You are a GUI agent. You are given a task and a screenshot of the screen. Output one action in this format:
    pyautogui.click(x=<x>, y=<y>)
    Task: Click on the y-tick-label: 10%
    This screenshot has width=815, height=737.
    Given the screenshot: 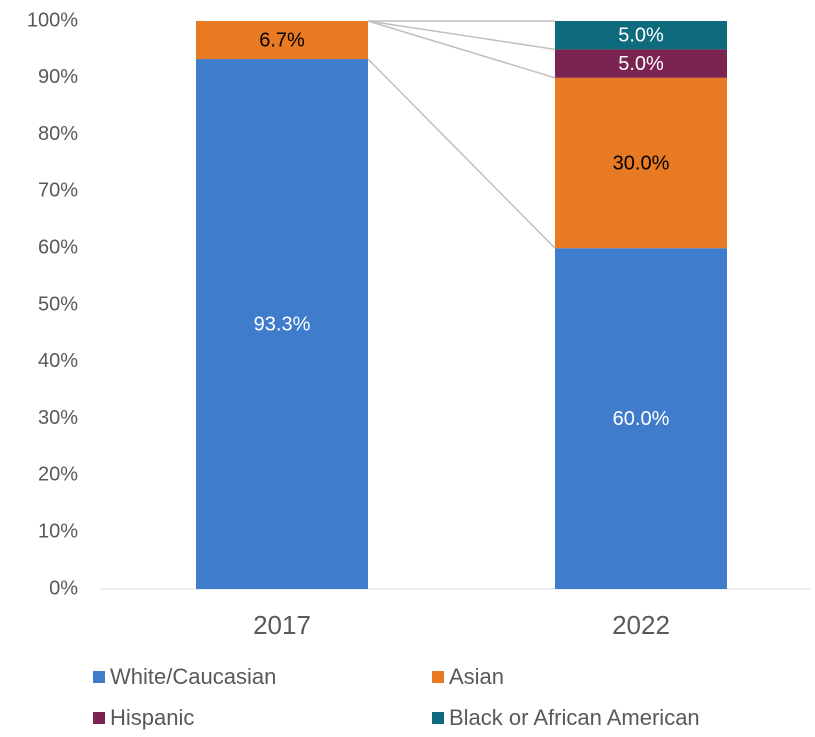 What is the action you would take?
    pyautogui.click(x=58, y=531)
    